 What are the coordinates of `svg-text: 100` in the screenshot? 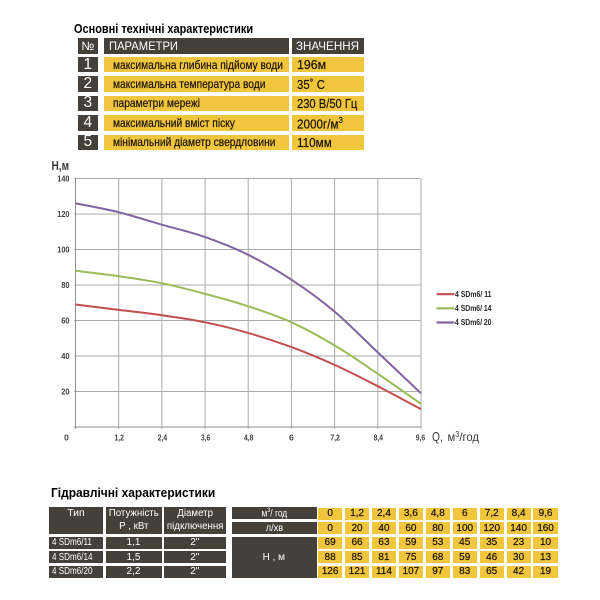 It's located at (63, 249).